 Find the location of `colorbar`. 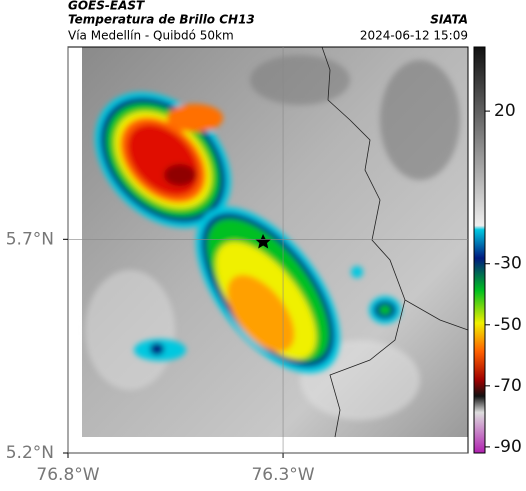

colorbar is located at coordinates (479, 250).